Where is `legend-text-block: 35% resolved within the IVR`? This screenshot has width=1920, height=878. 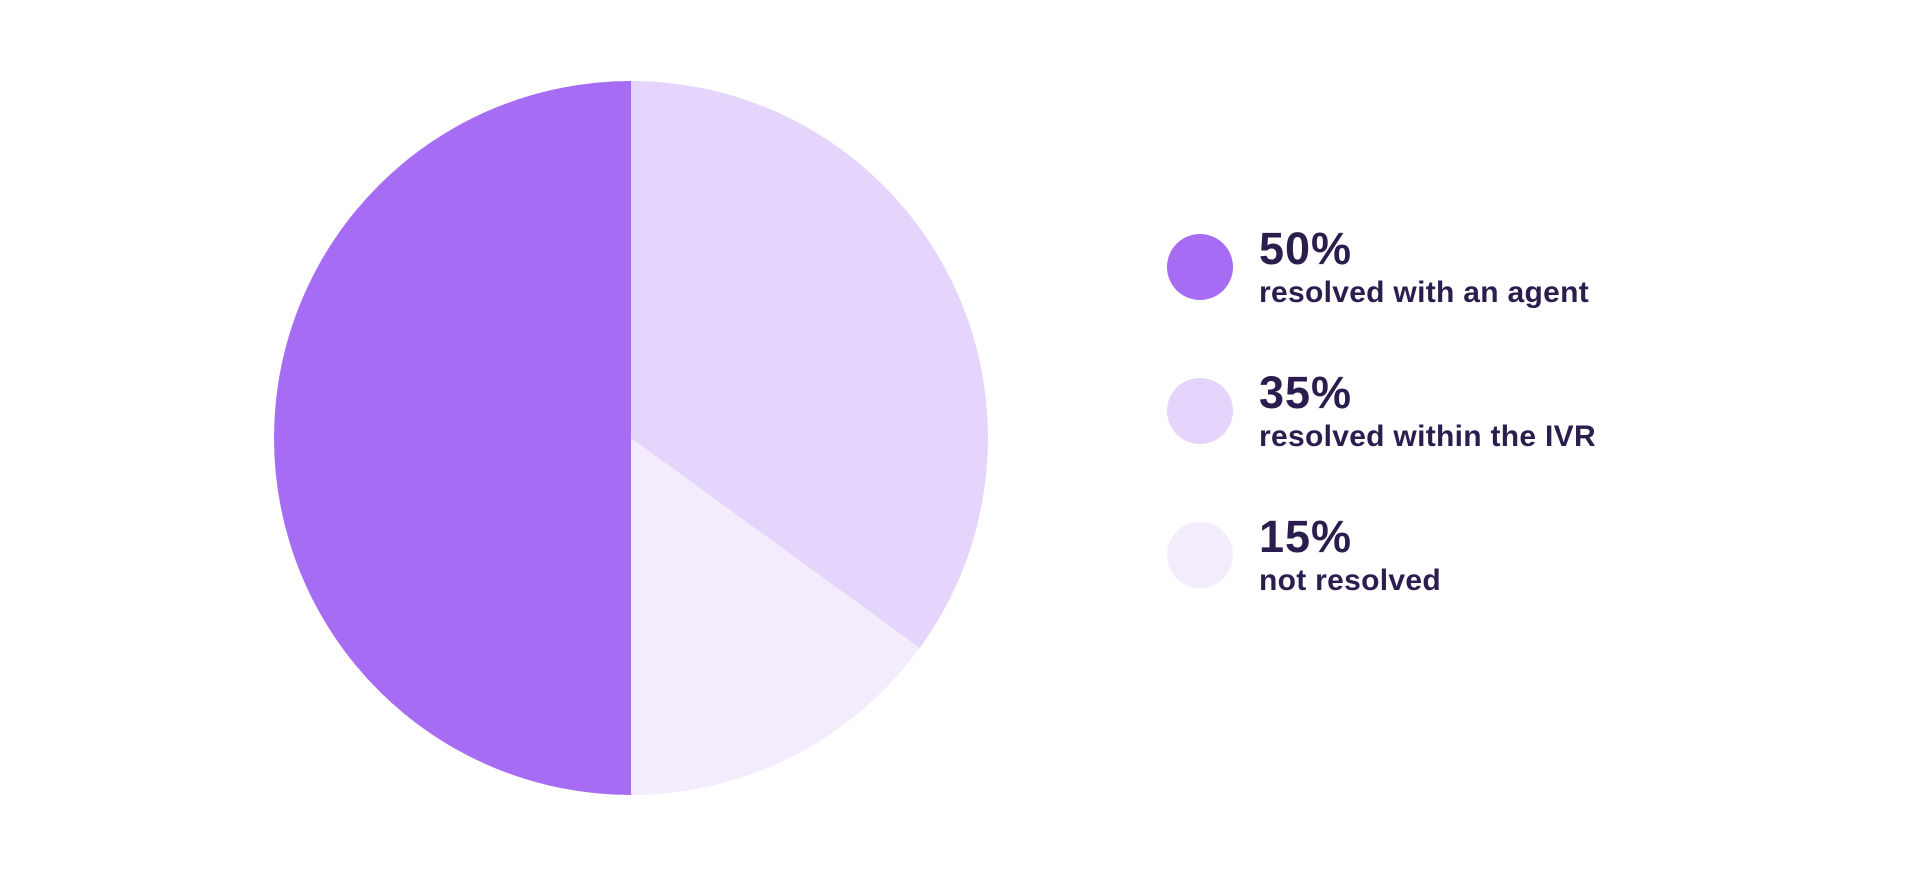
legend-text-block: 35% resolved within the IVR is located at coordinates (1427, 411).